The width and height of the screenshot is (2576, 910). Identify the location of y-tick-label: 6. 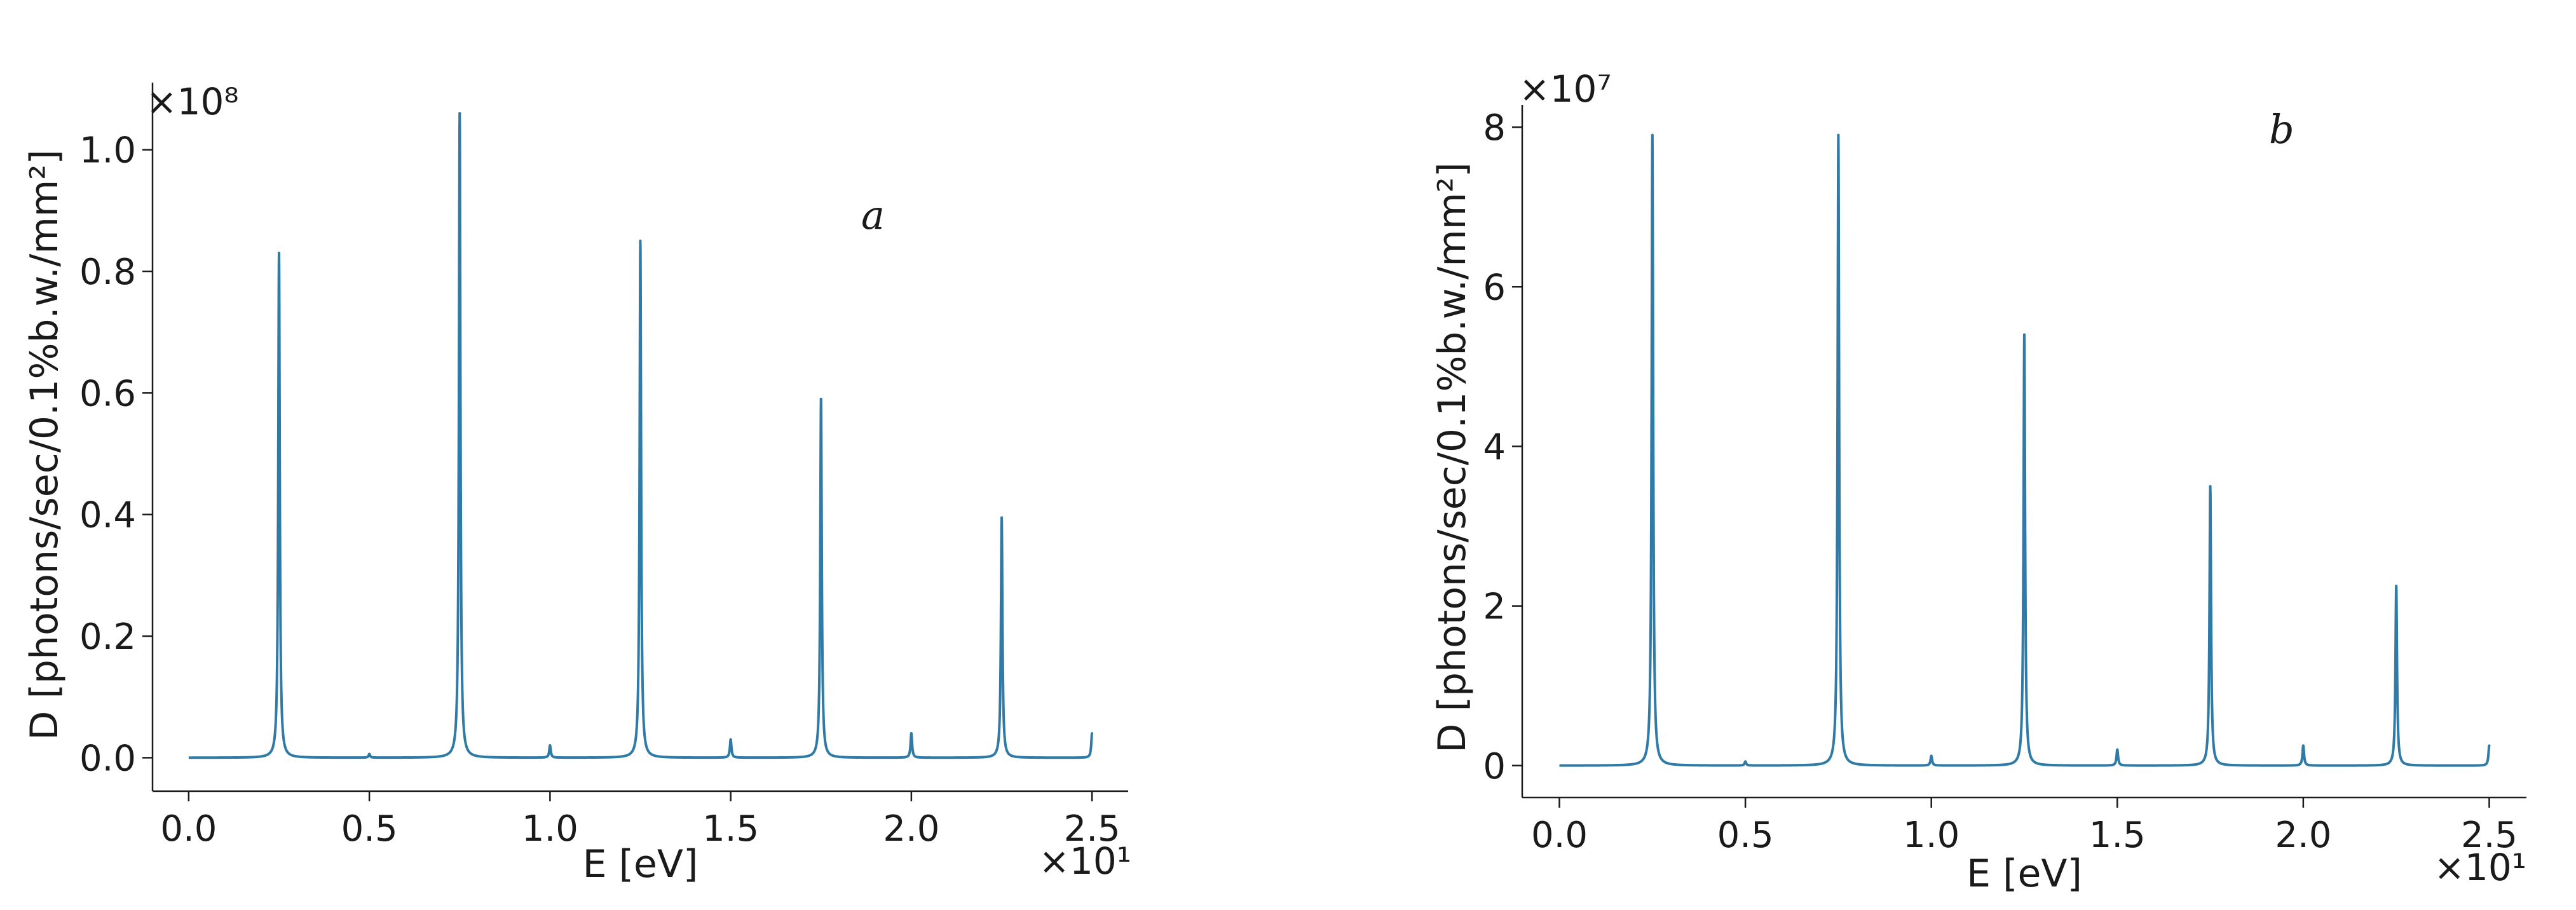
(1494, 287).